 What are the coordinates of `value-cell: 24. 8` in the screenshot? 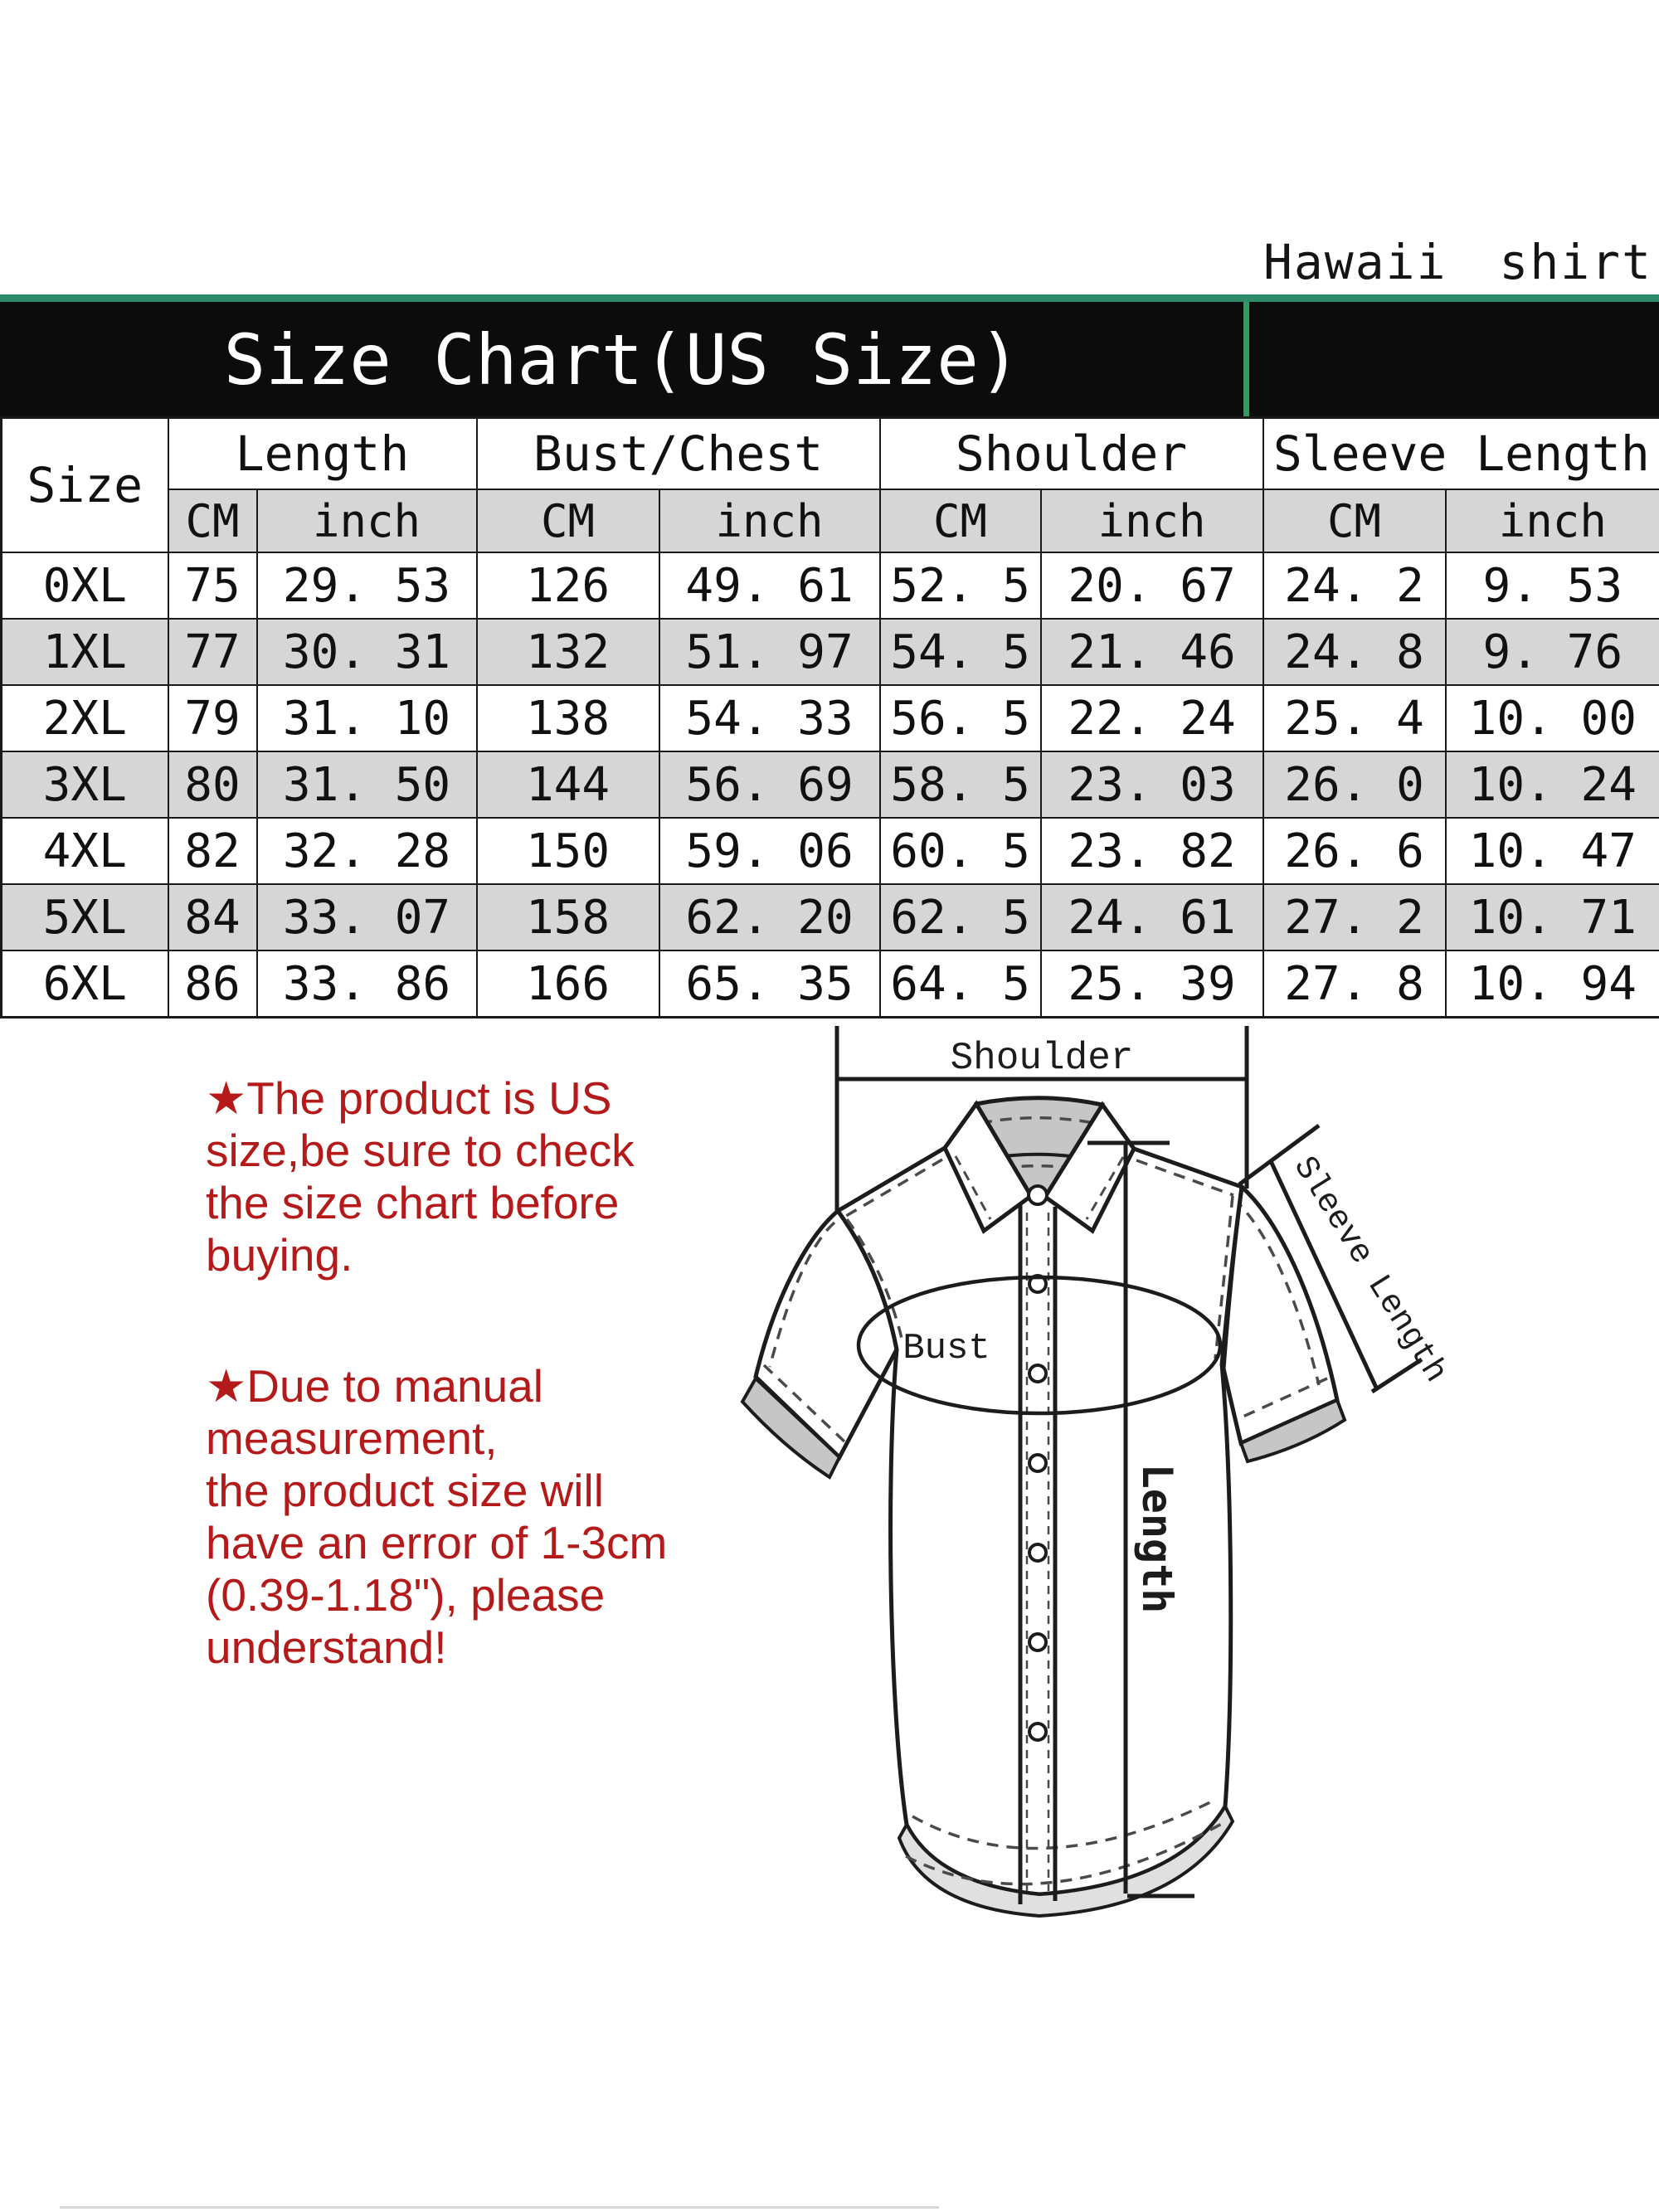 It's located at (1354, 652).